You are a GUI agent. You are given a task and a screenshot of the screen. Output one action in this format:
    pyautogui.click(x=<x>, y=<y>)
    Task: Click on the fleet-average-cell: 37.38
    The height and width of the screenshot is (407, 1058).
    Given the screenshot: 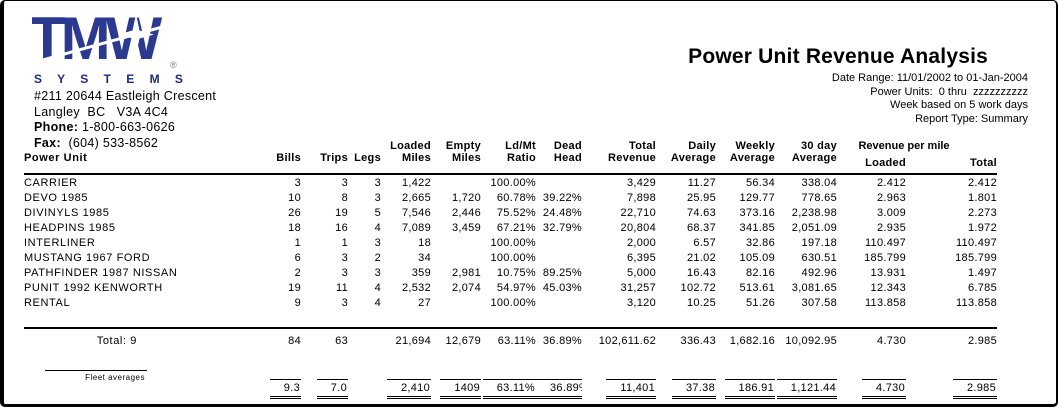 What is the action you would take?
    pyautogui.click(x=686, y=382)
    